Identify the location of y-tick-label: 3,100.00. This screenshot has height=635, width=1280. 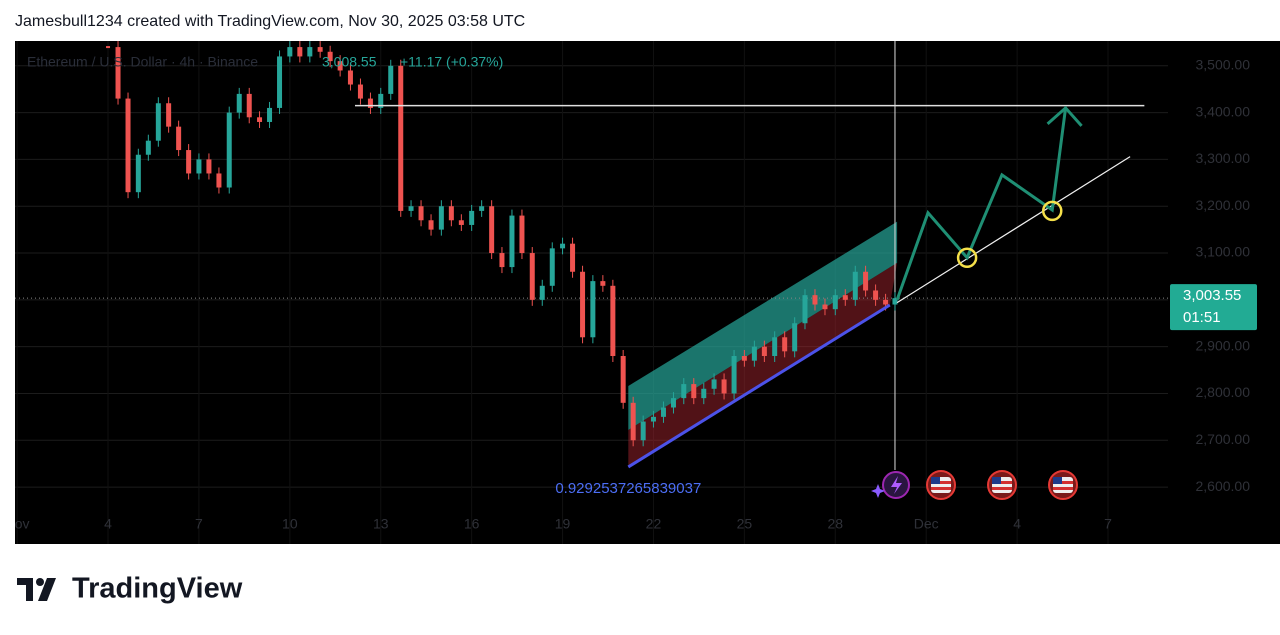
(1223, 252).